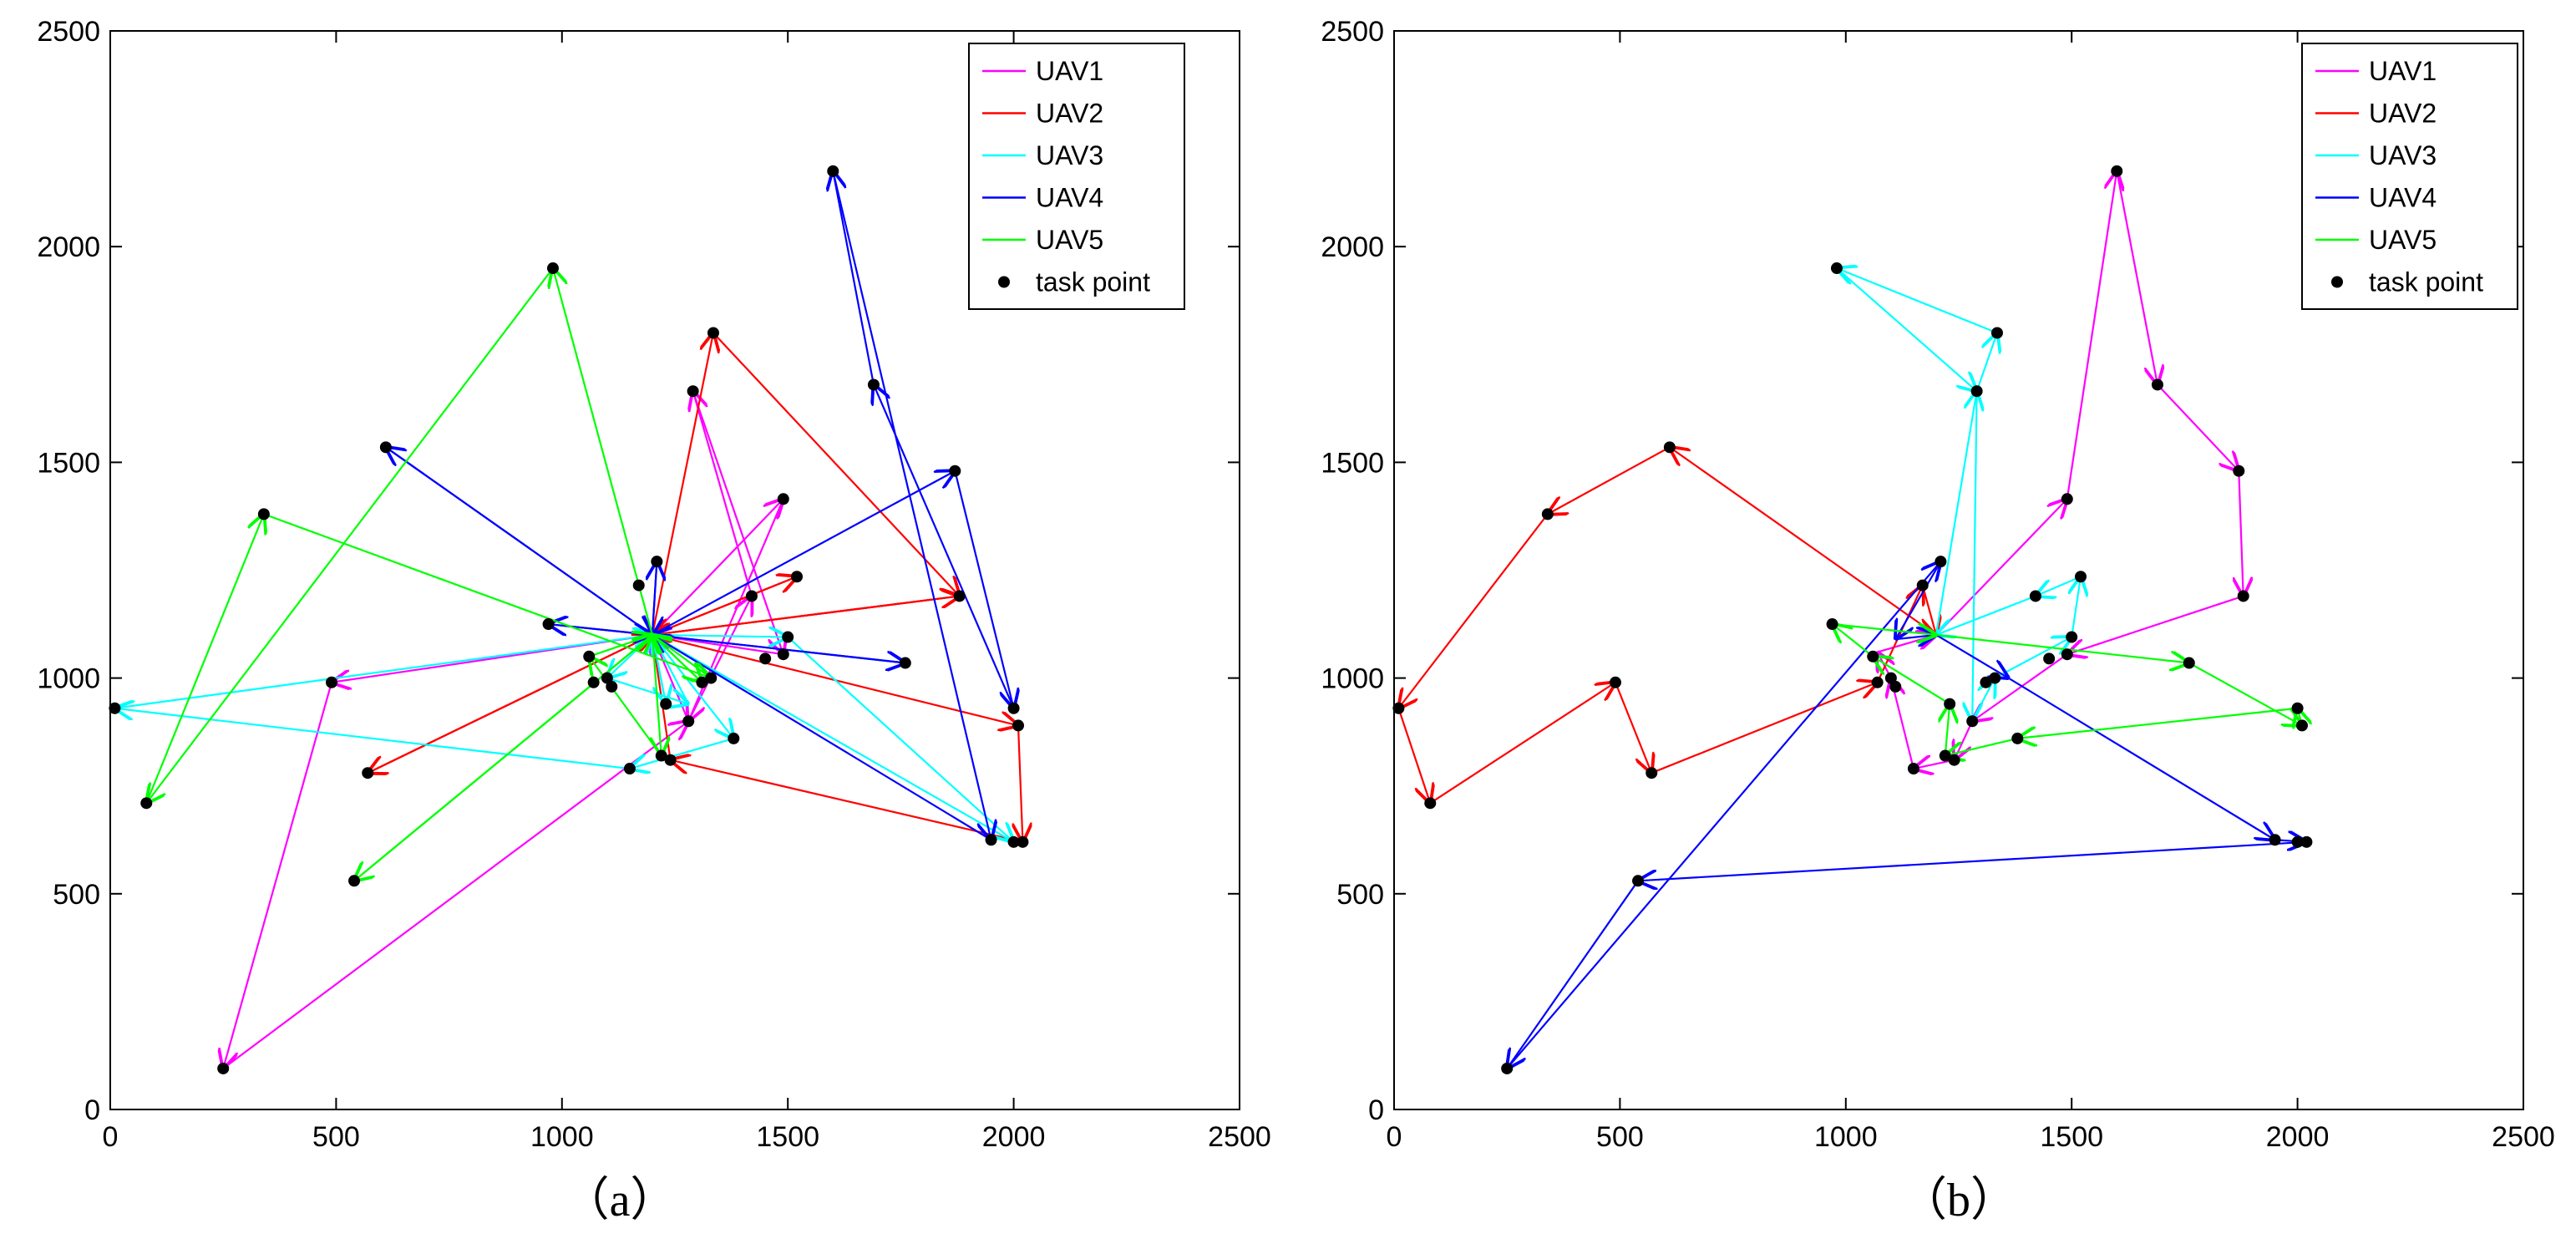  Describe the element at coordinates (1076, 176) in the screenshot. I see `legend-box` at that location.